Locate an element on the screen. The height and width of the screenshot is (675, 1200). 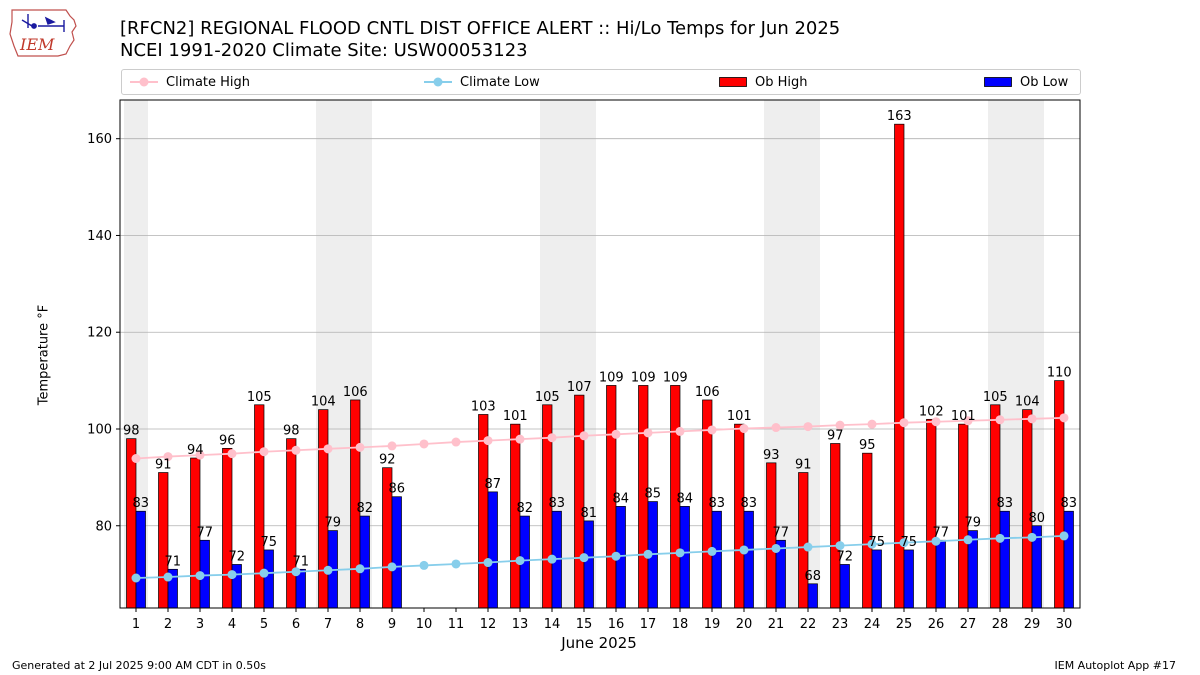
y-tick-label: 80 is located at coordinates (103, 526).